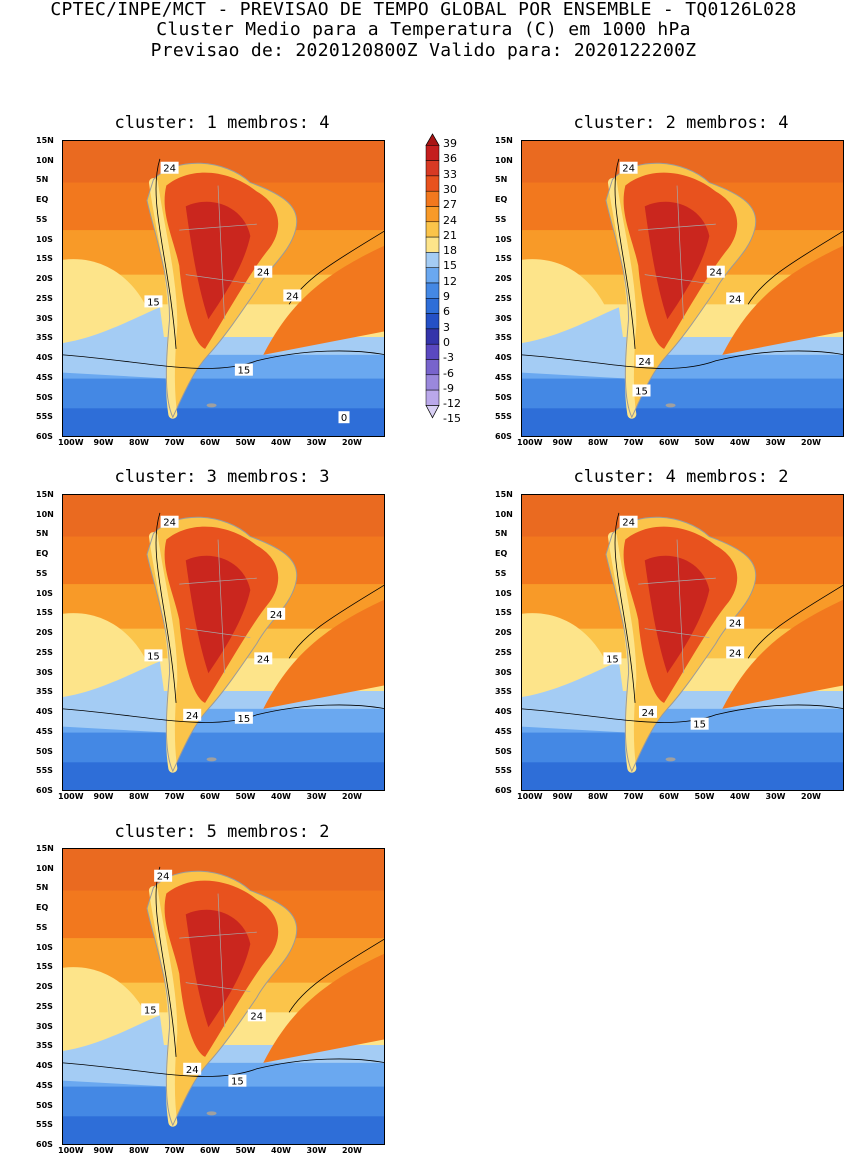 The height and width of the screenshot is (1157, 847). Describe the element at coordinates (503, 731) in the screenshot. I see `lat-tick-label: 45S` at that location.